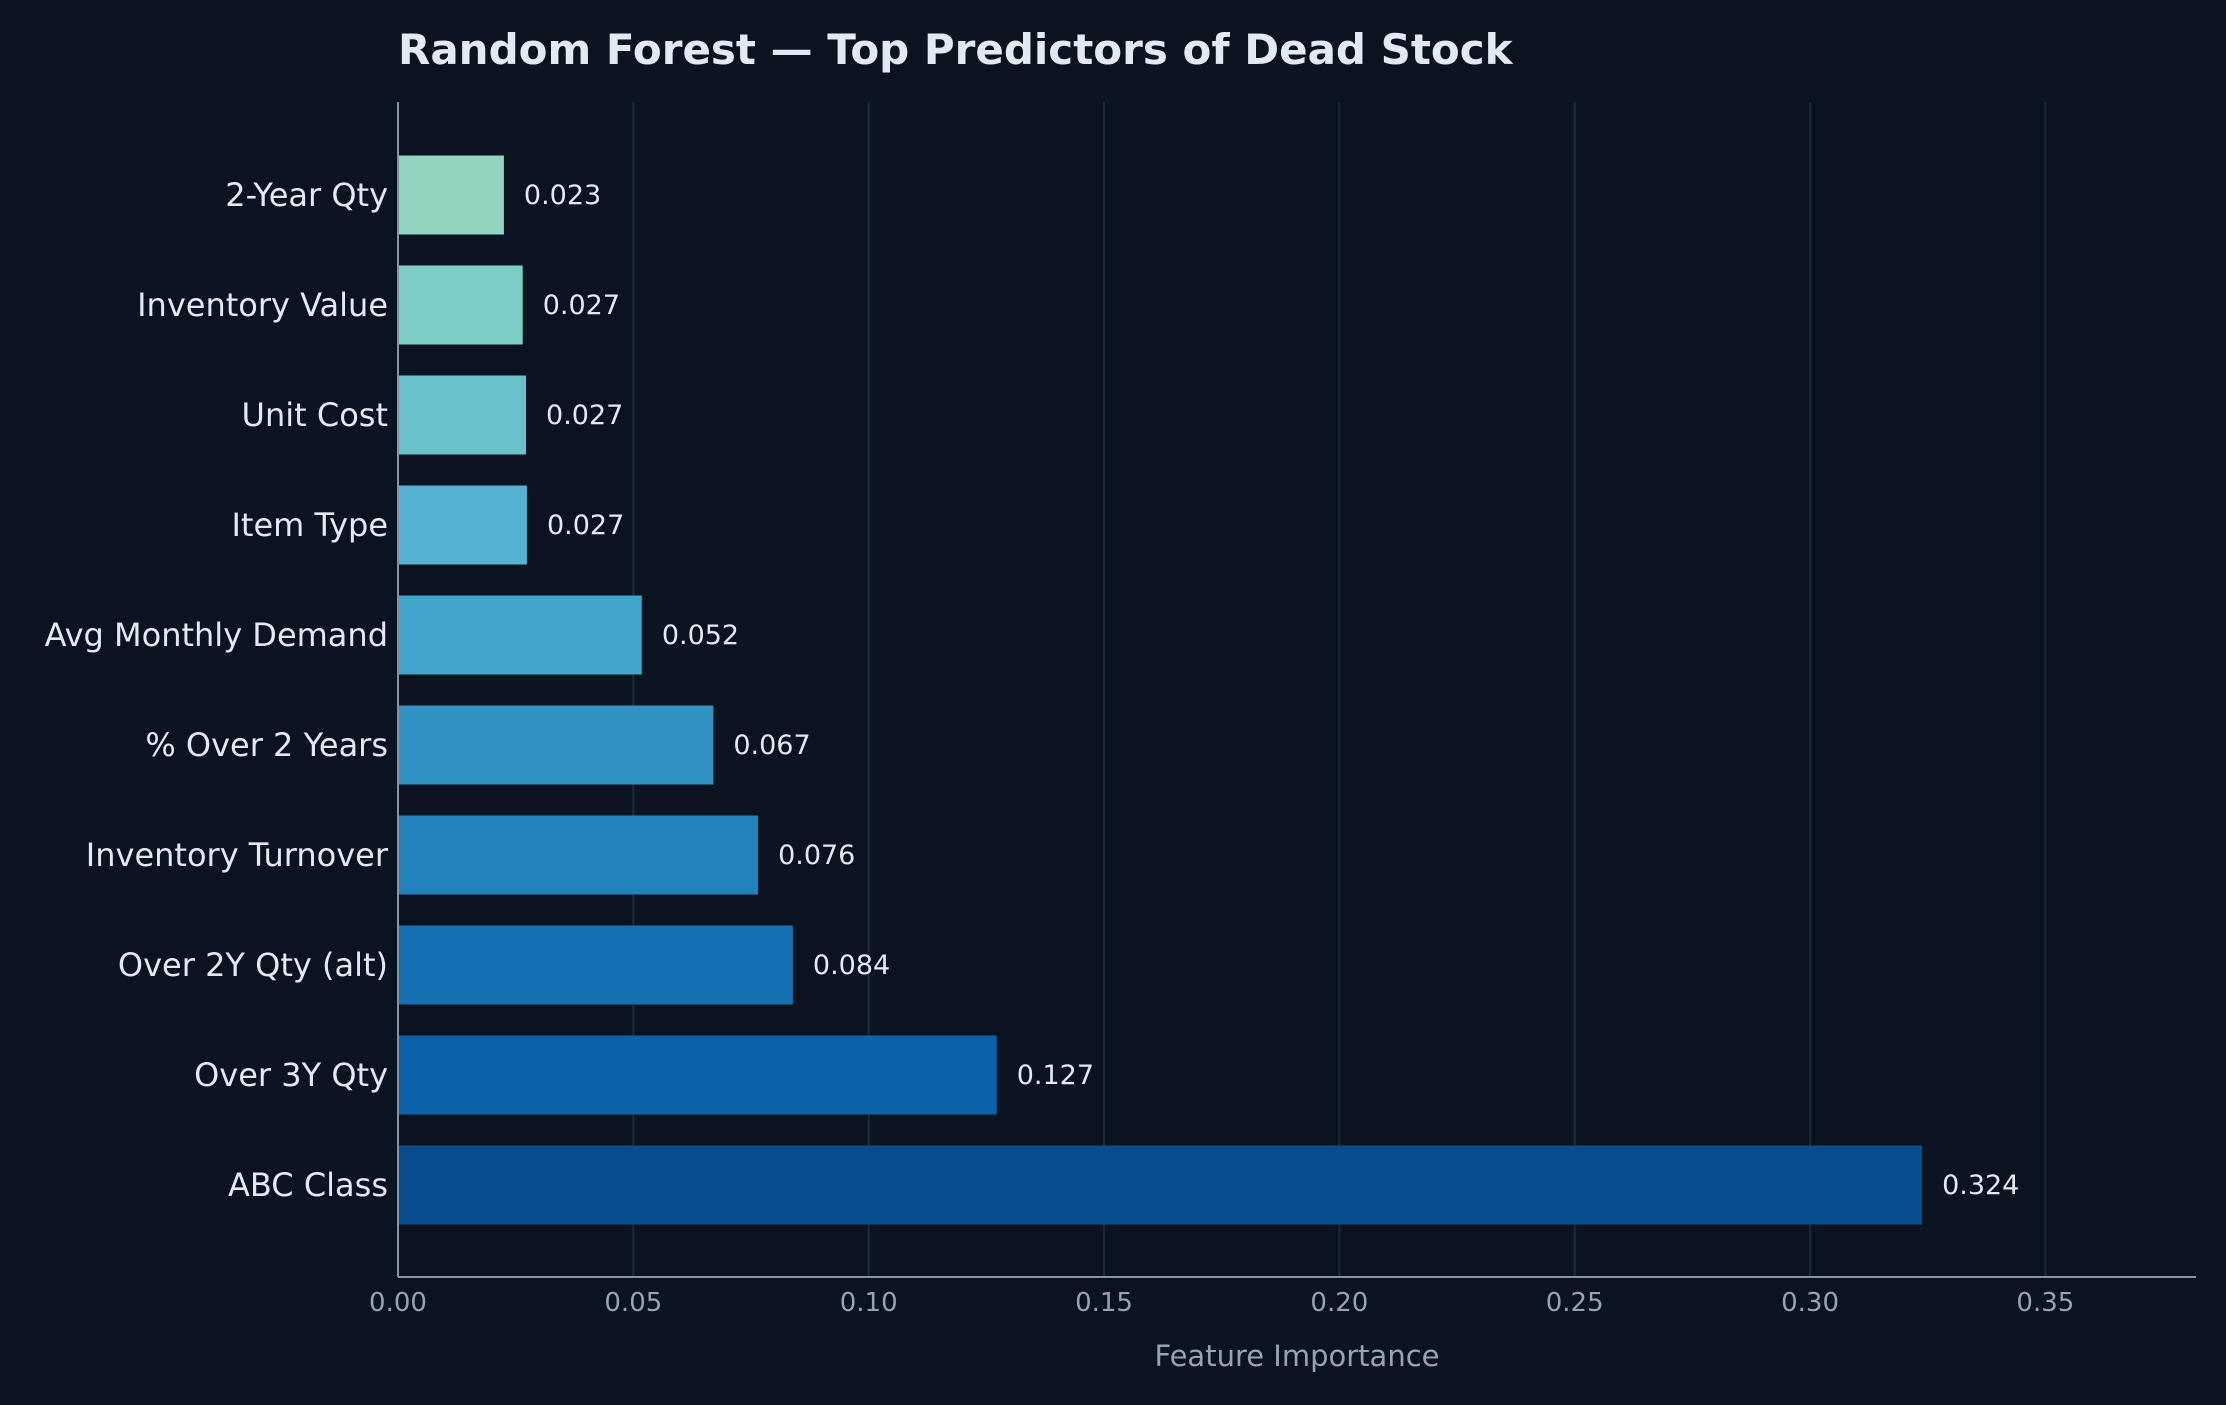  I want to click on value-label: 0.076, so click(816, 855).